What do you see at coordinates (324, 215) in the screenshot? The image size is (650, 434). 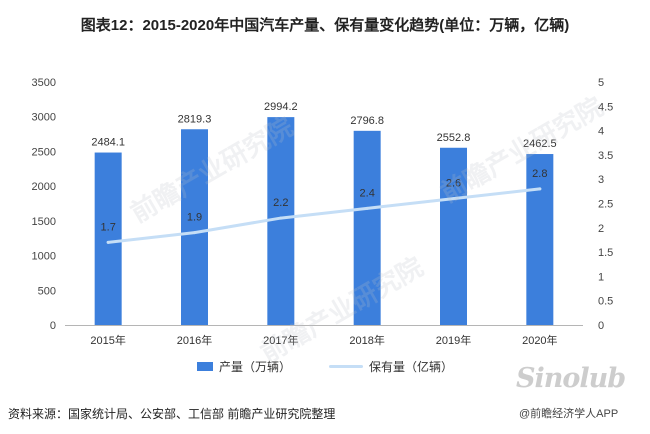 I see `line-series-ownership` at bounding box center [324, 215].